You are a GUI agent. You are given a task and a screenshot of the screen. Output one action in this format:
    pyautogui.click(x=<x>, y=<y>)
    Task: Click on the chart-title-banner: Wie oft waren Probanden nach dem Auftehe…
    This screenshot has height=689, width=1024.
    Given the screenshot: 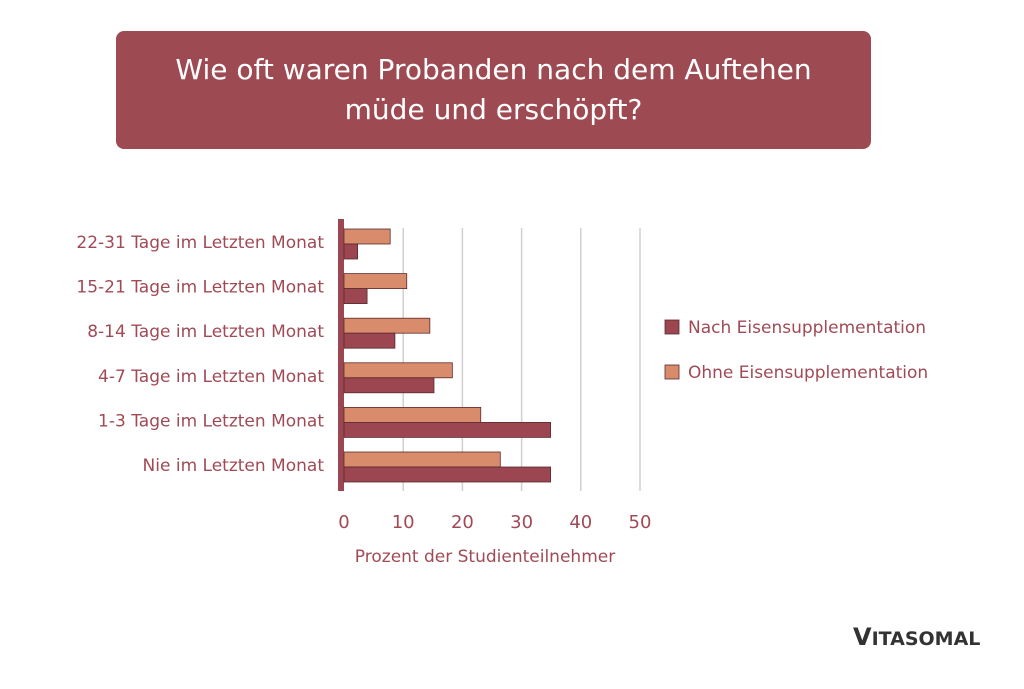 What is the action you would take?
    pyautogui.click(x=493, y=90)
    